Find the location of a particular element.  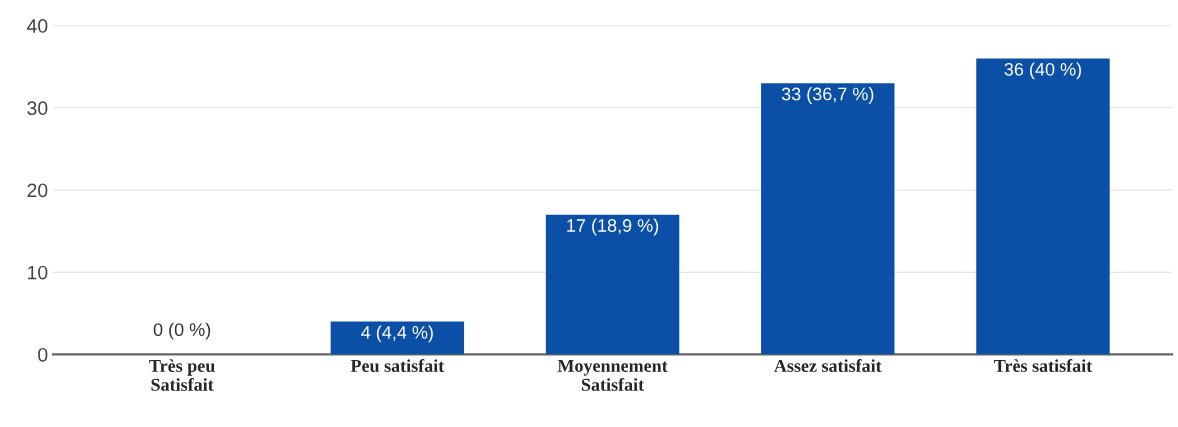

x-tick-label: Moyennement Satisfait is located at coordinates (612, 375).